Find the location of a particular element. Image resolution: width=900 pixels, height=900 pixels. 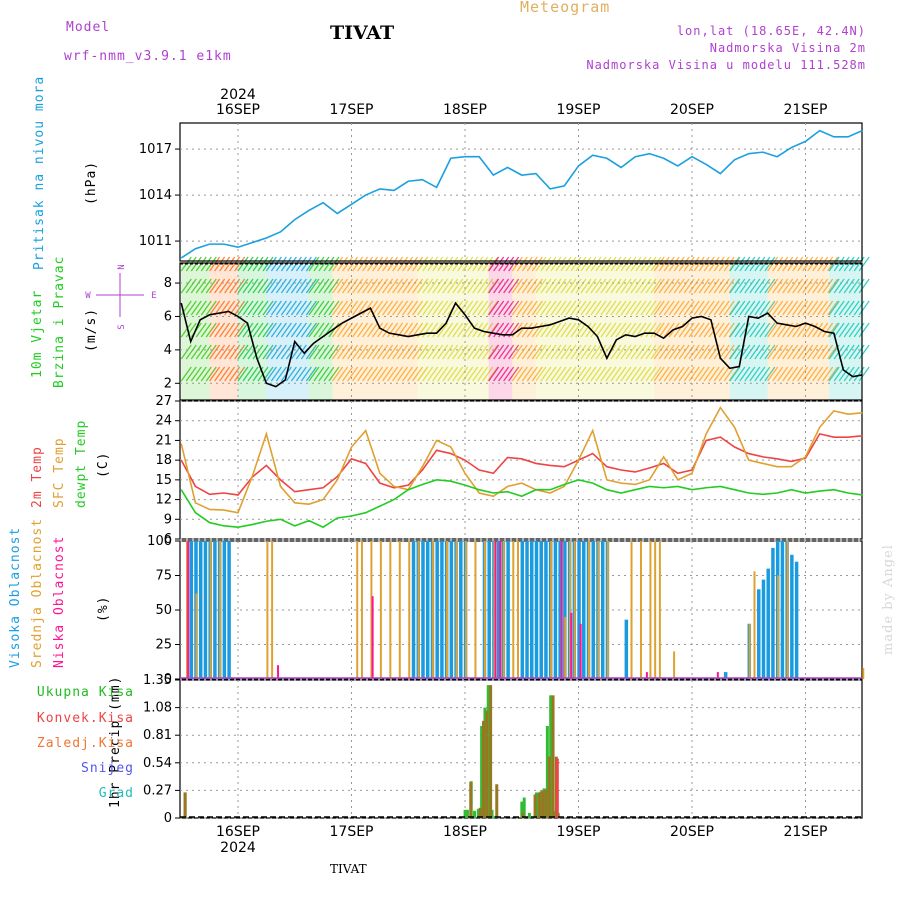

precip-total-bar is located at coordinates (482, 772).